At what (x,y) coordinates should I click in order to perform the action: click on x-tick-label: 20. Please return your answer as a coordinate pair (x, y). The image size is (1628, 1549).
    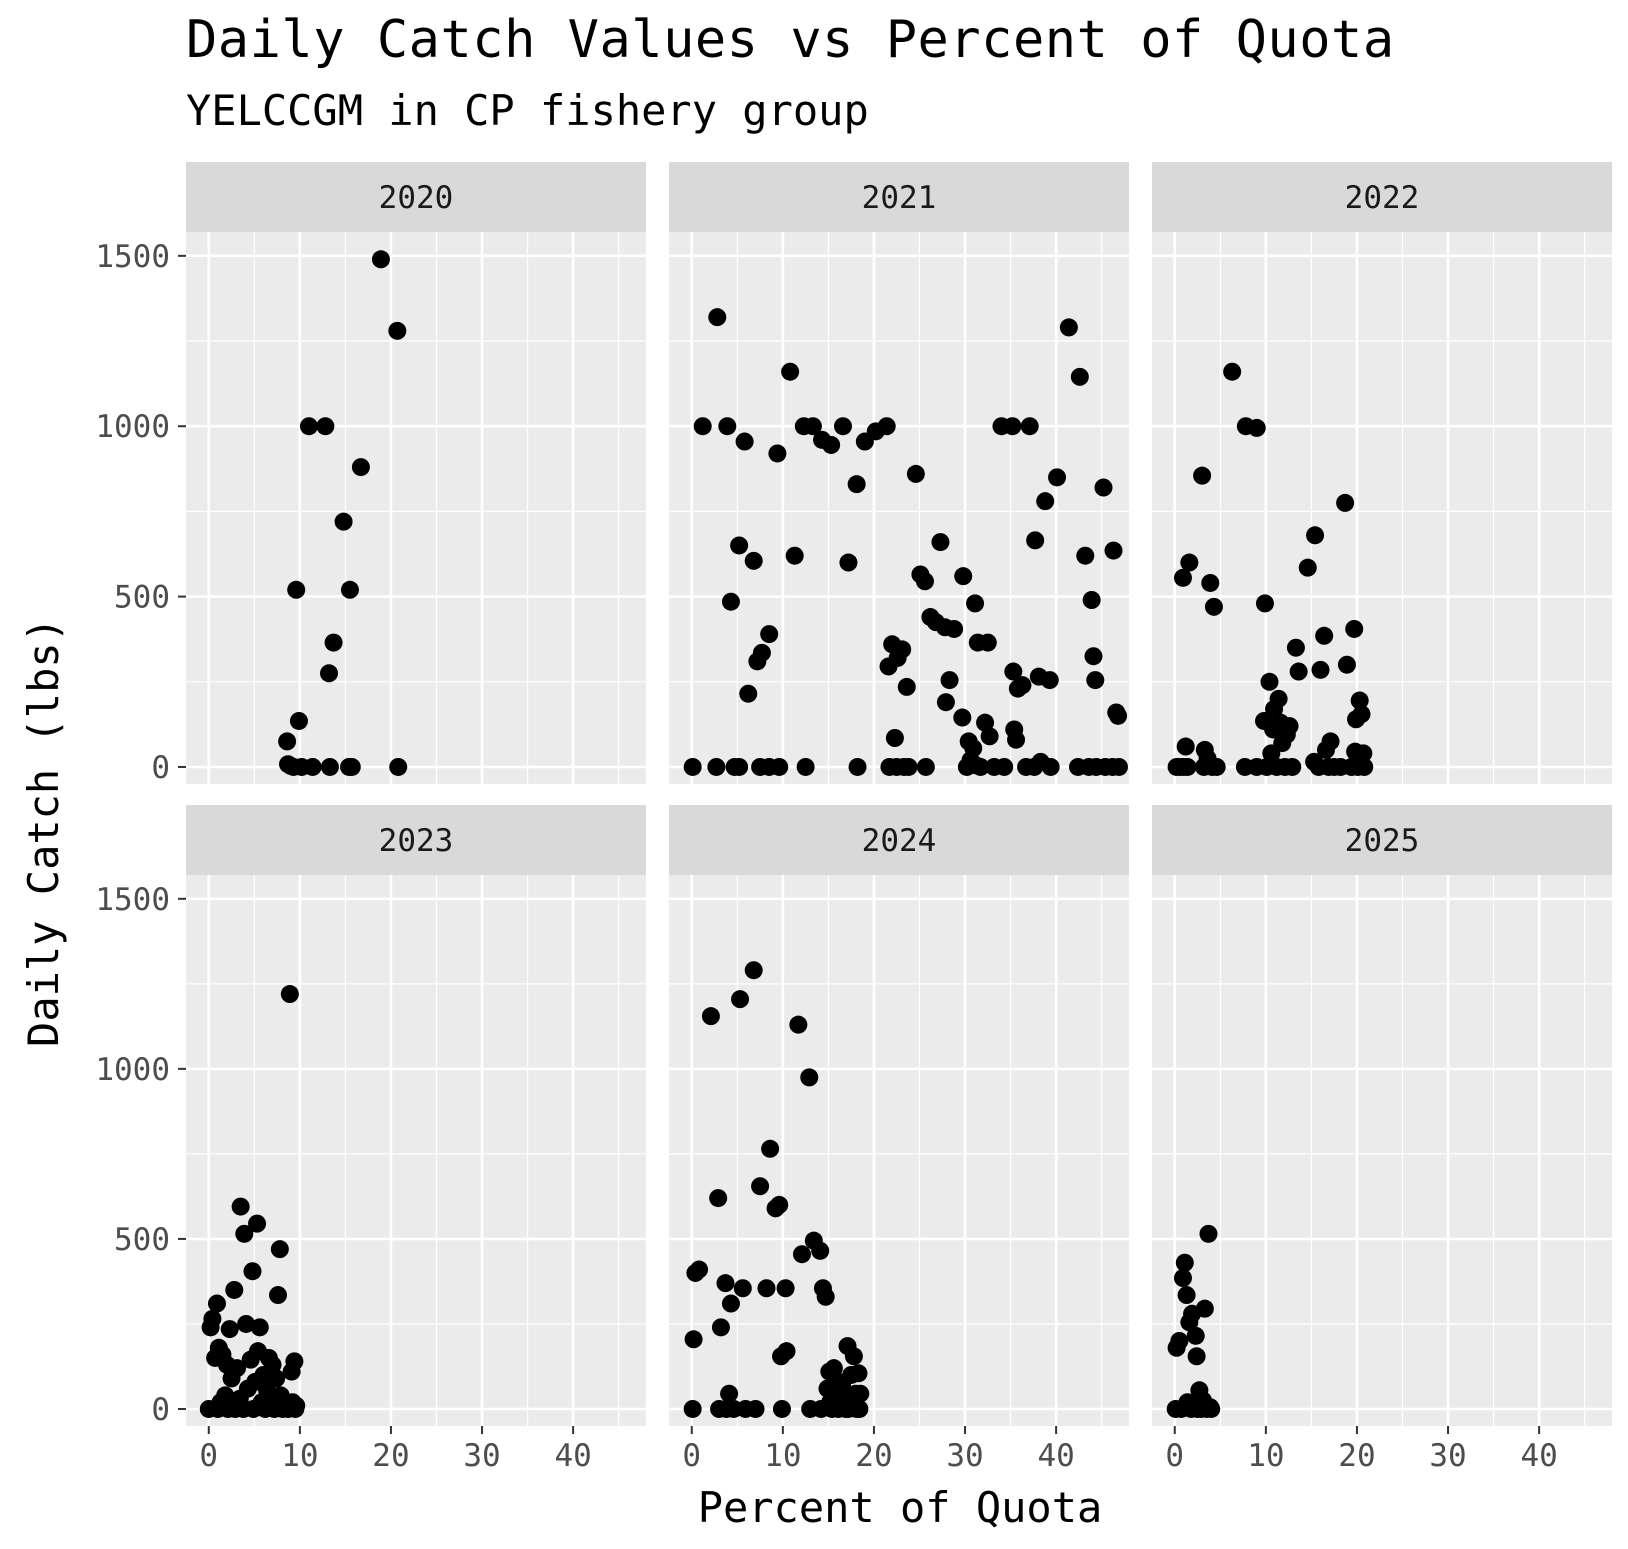
    Looking at the image, I should click on (390, 1456).